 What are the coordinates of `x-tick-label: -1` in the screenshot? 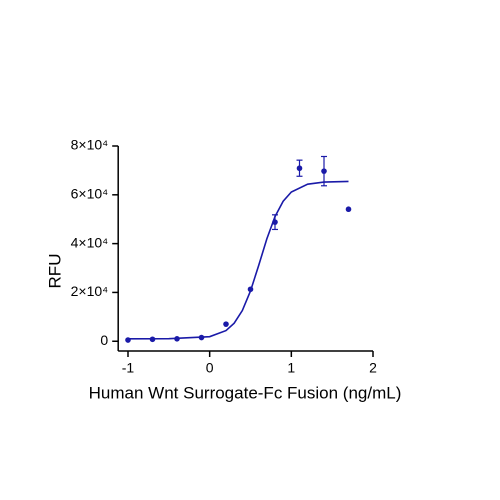 It's located at (128, 368).